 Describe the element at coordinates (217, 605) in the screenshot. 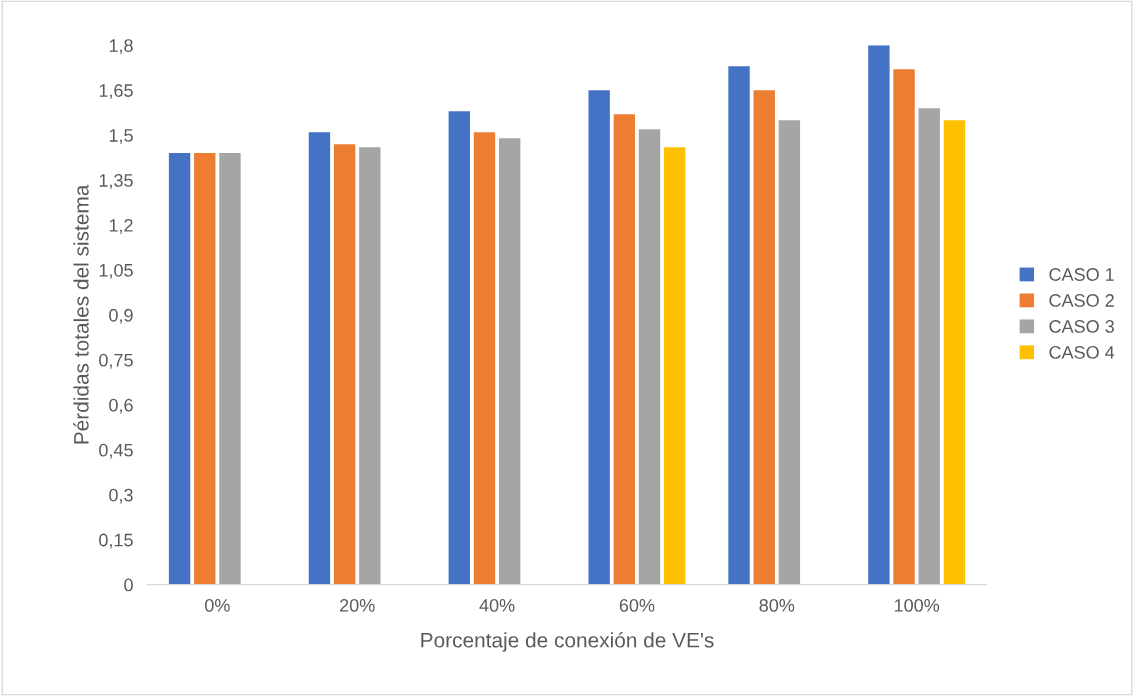

I see `x-tick-label: 0%` at that location.